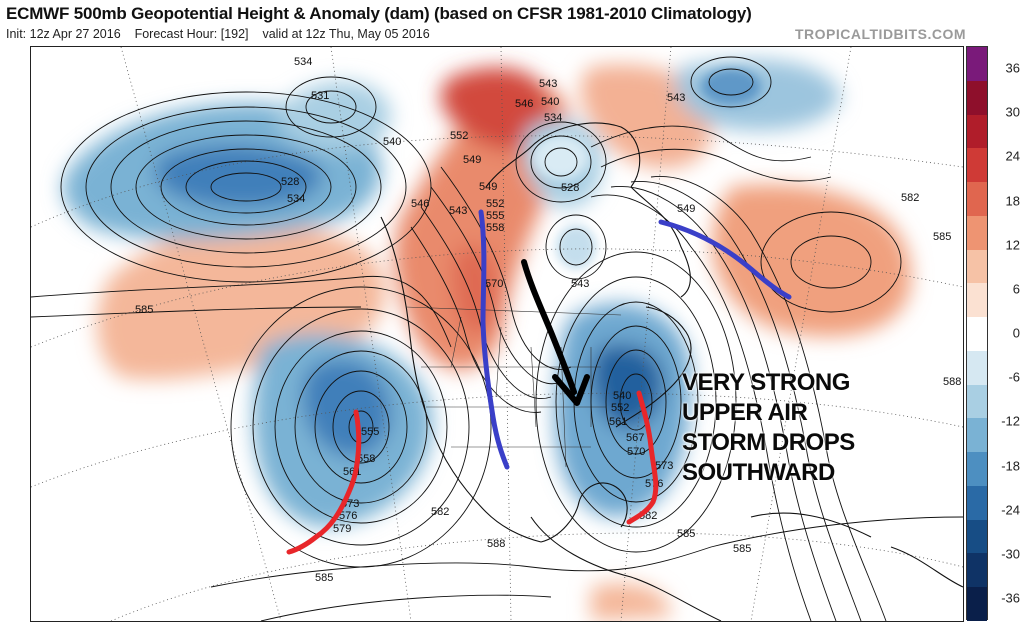 This screenshot has width=1024, height=638. I want to click on trough-anomaly-eastpac-core, so click(346, 408).